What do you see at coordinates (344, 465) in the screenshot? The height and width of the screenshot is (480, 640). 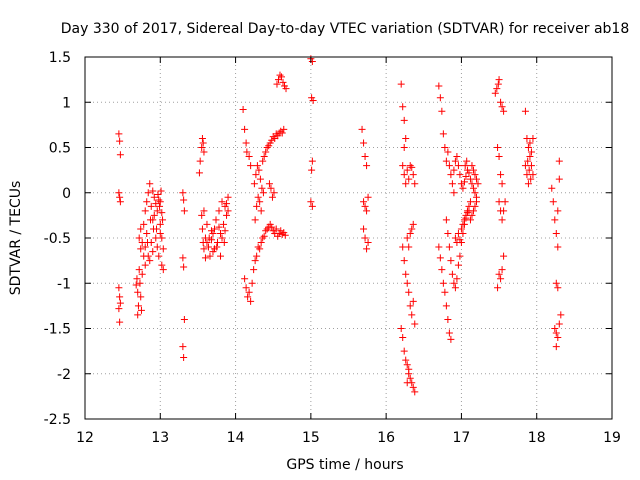 I see `x-axis-label: GPS time / hours` at bounding box center [344, 465].